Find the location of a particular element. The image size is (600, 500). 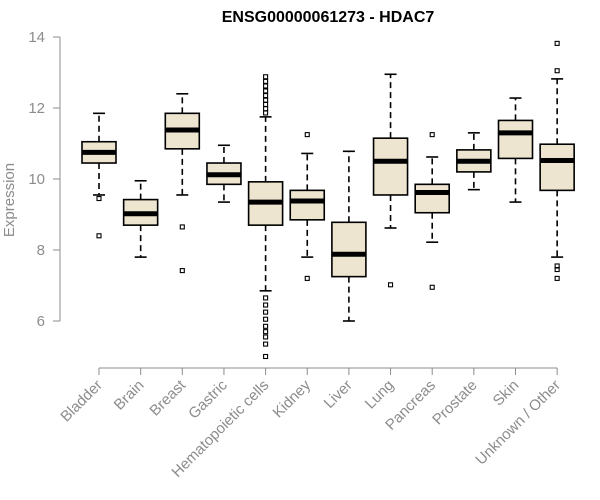

y-tick-label: 8 is located at coordinates (41, 250).